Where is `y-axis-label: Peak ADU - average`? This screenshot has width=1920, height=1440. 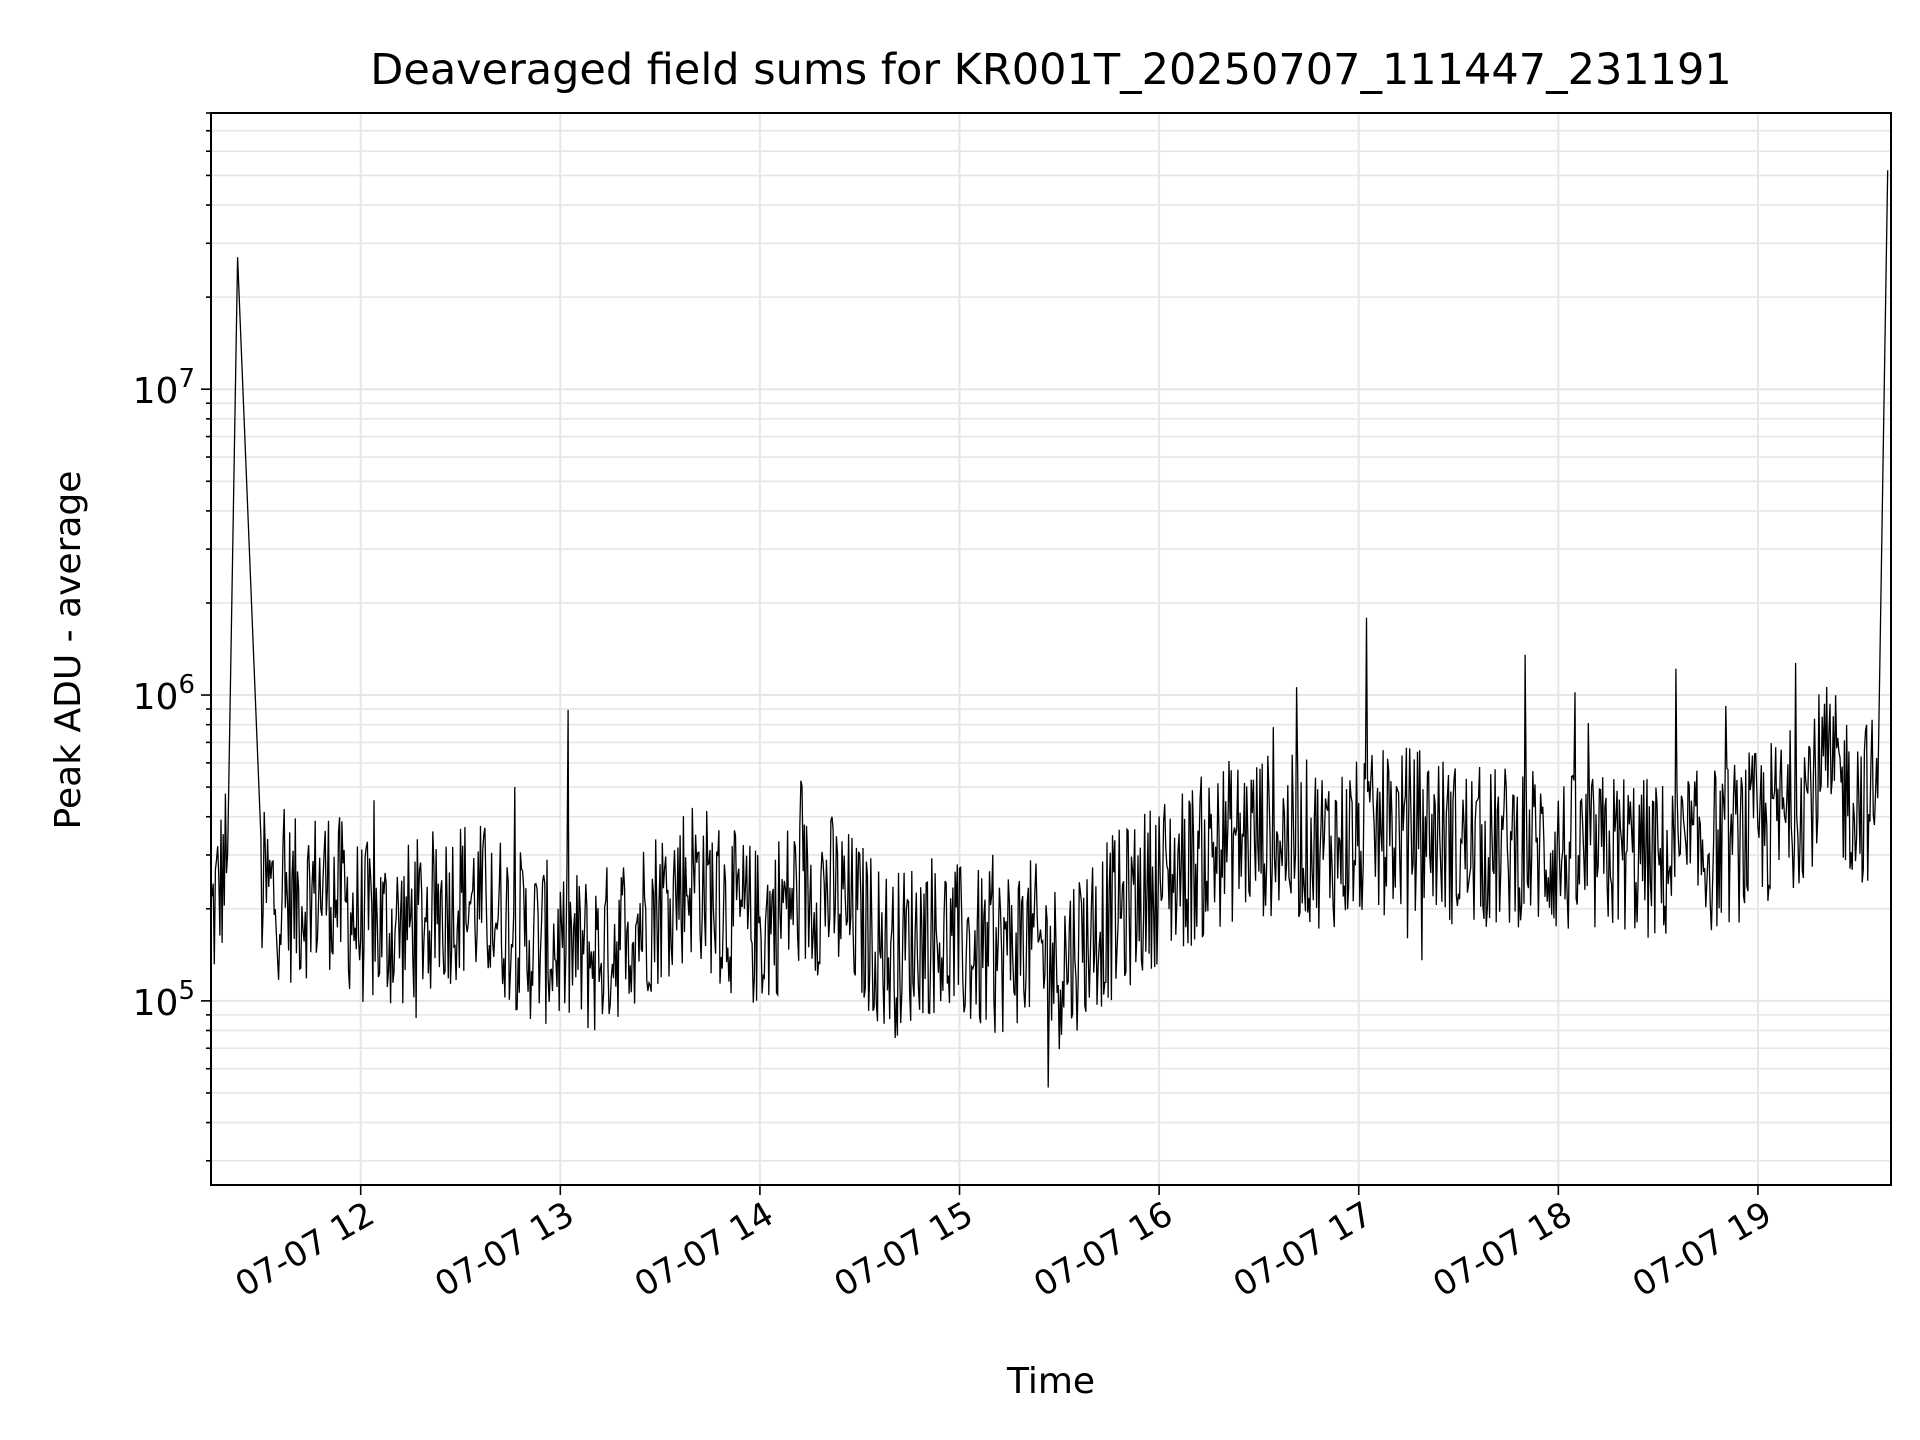
y-axis-label: Peak ADU - average is located at coordinates (68, 650).